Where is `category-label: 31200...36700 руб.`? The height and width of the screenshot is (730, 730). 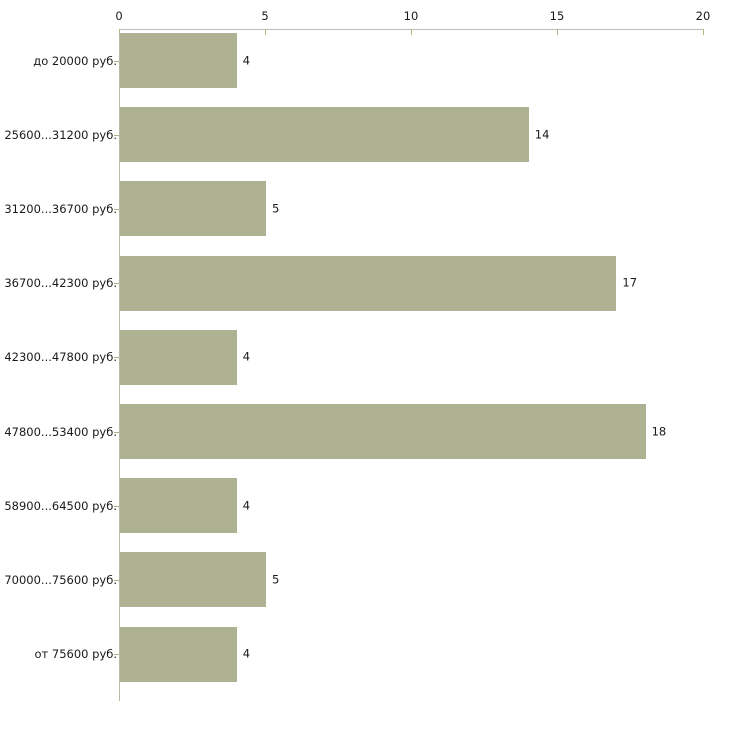
category-label: 31200...36700 руб. is located at coordinates (60, 208).